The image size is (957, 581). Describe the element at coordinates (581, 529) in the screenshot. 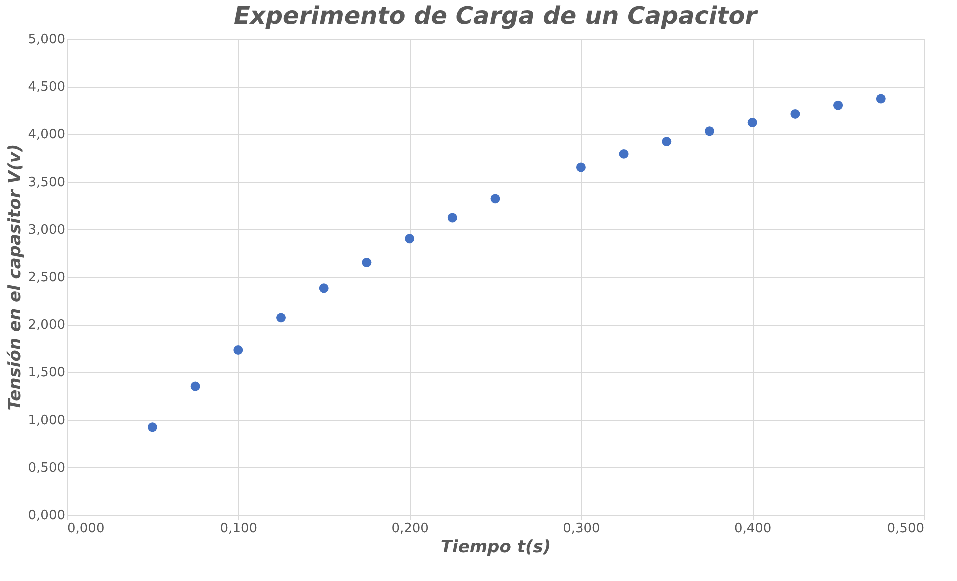

I see `x-tick-label: 0,300` at that location.